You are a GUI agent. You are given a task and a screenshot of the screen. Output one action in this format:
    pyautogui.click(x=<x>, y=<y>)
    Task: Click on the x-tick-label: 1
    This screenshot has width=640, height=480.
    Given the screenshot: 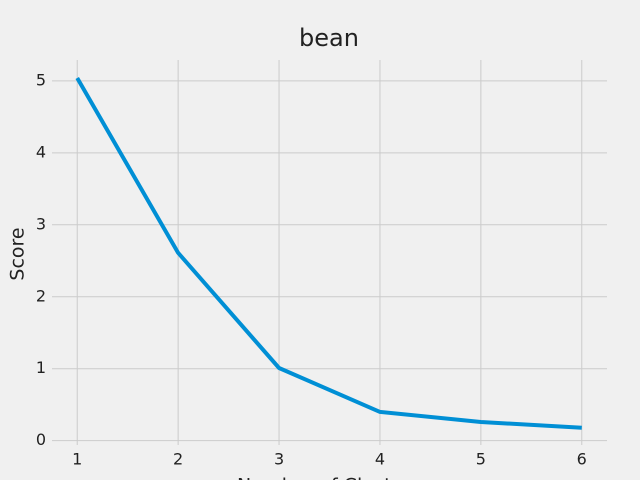 What is the action you would take?
    pyautogui.click(x=77, y=459)
    